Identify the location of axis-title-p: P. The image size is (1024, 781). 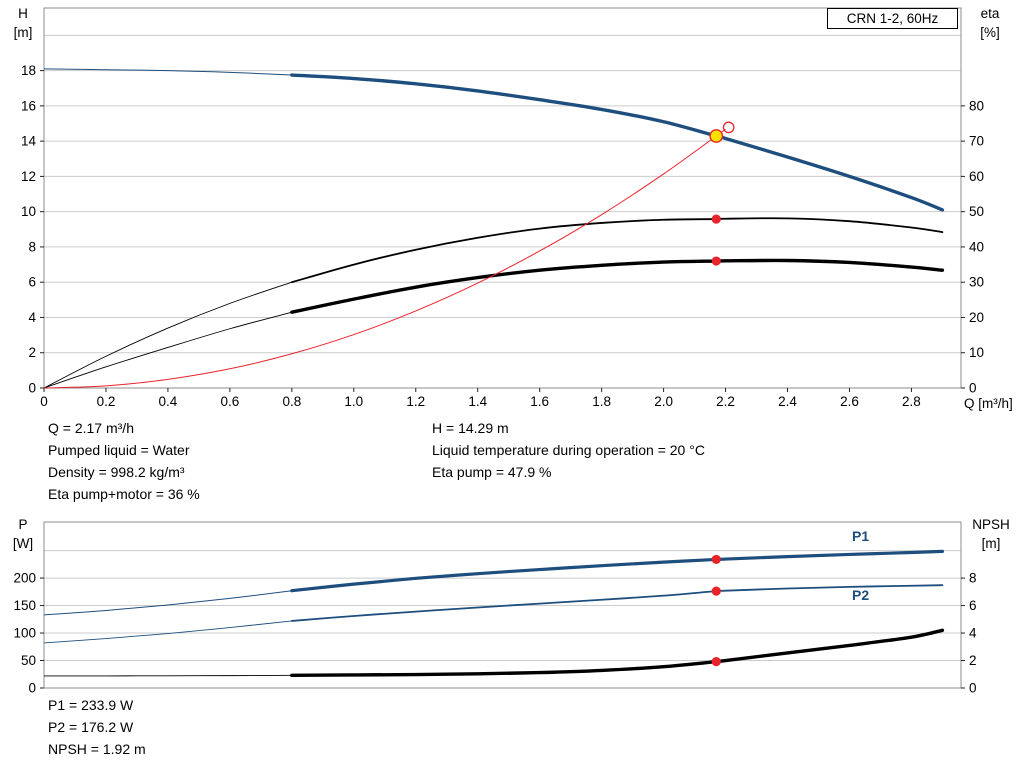
(23, 524).